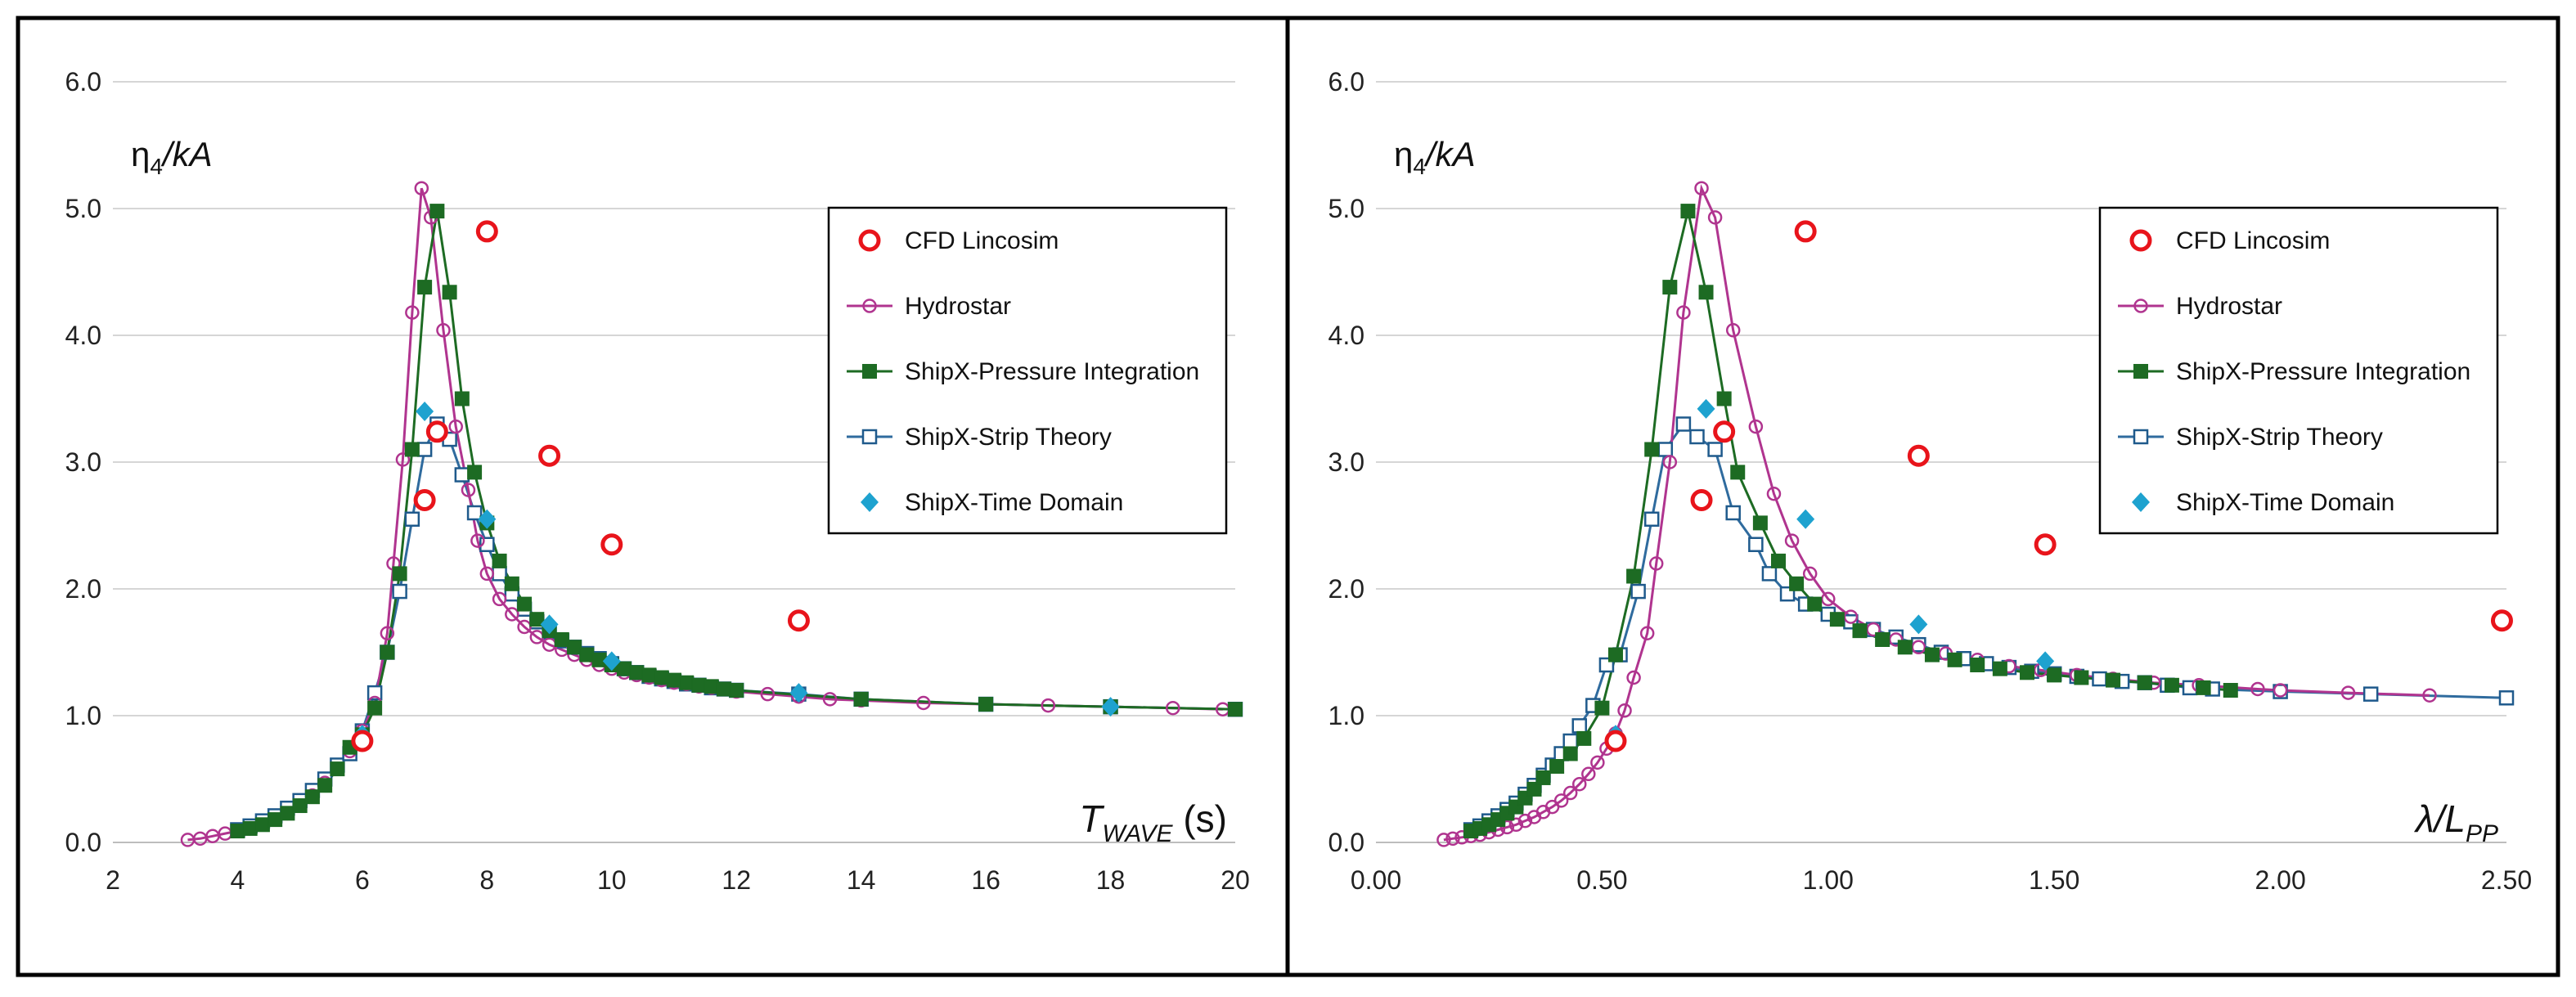 Image resolution: width=2576 pixels, height=997 pixels. What do you see at coordinates (1346, 715) in the screenshot?
I see `y-tick-label: 1.0` at bounding box center [1346, 715].